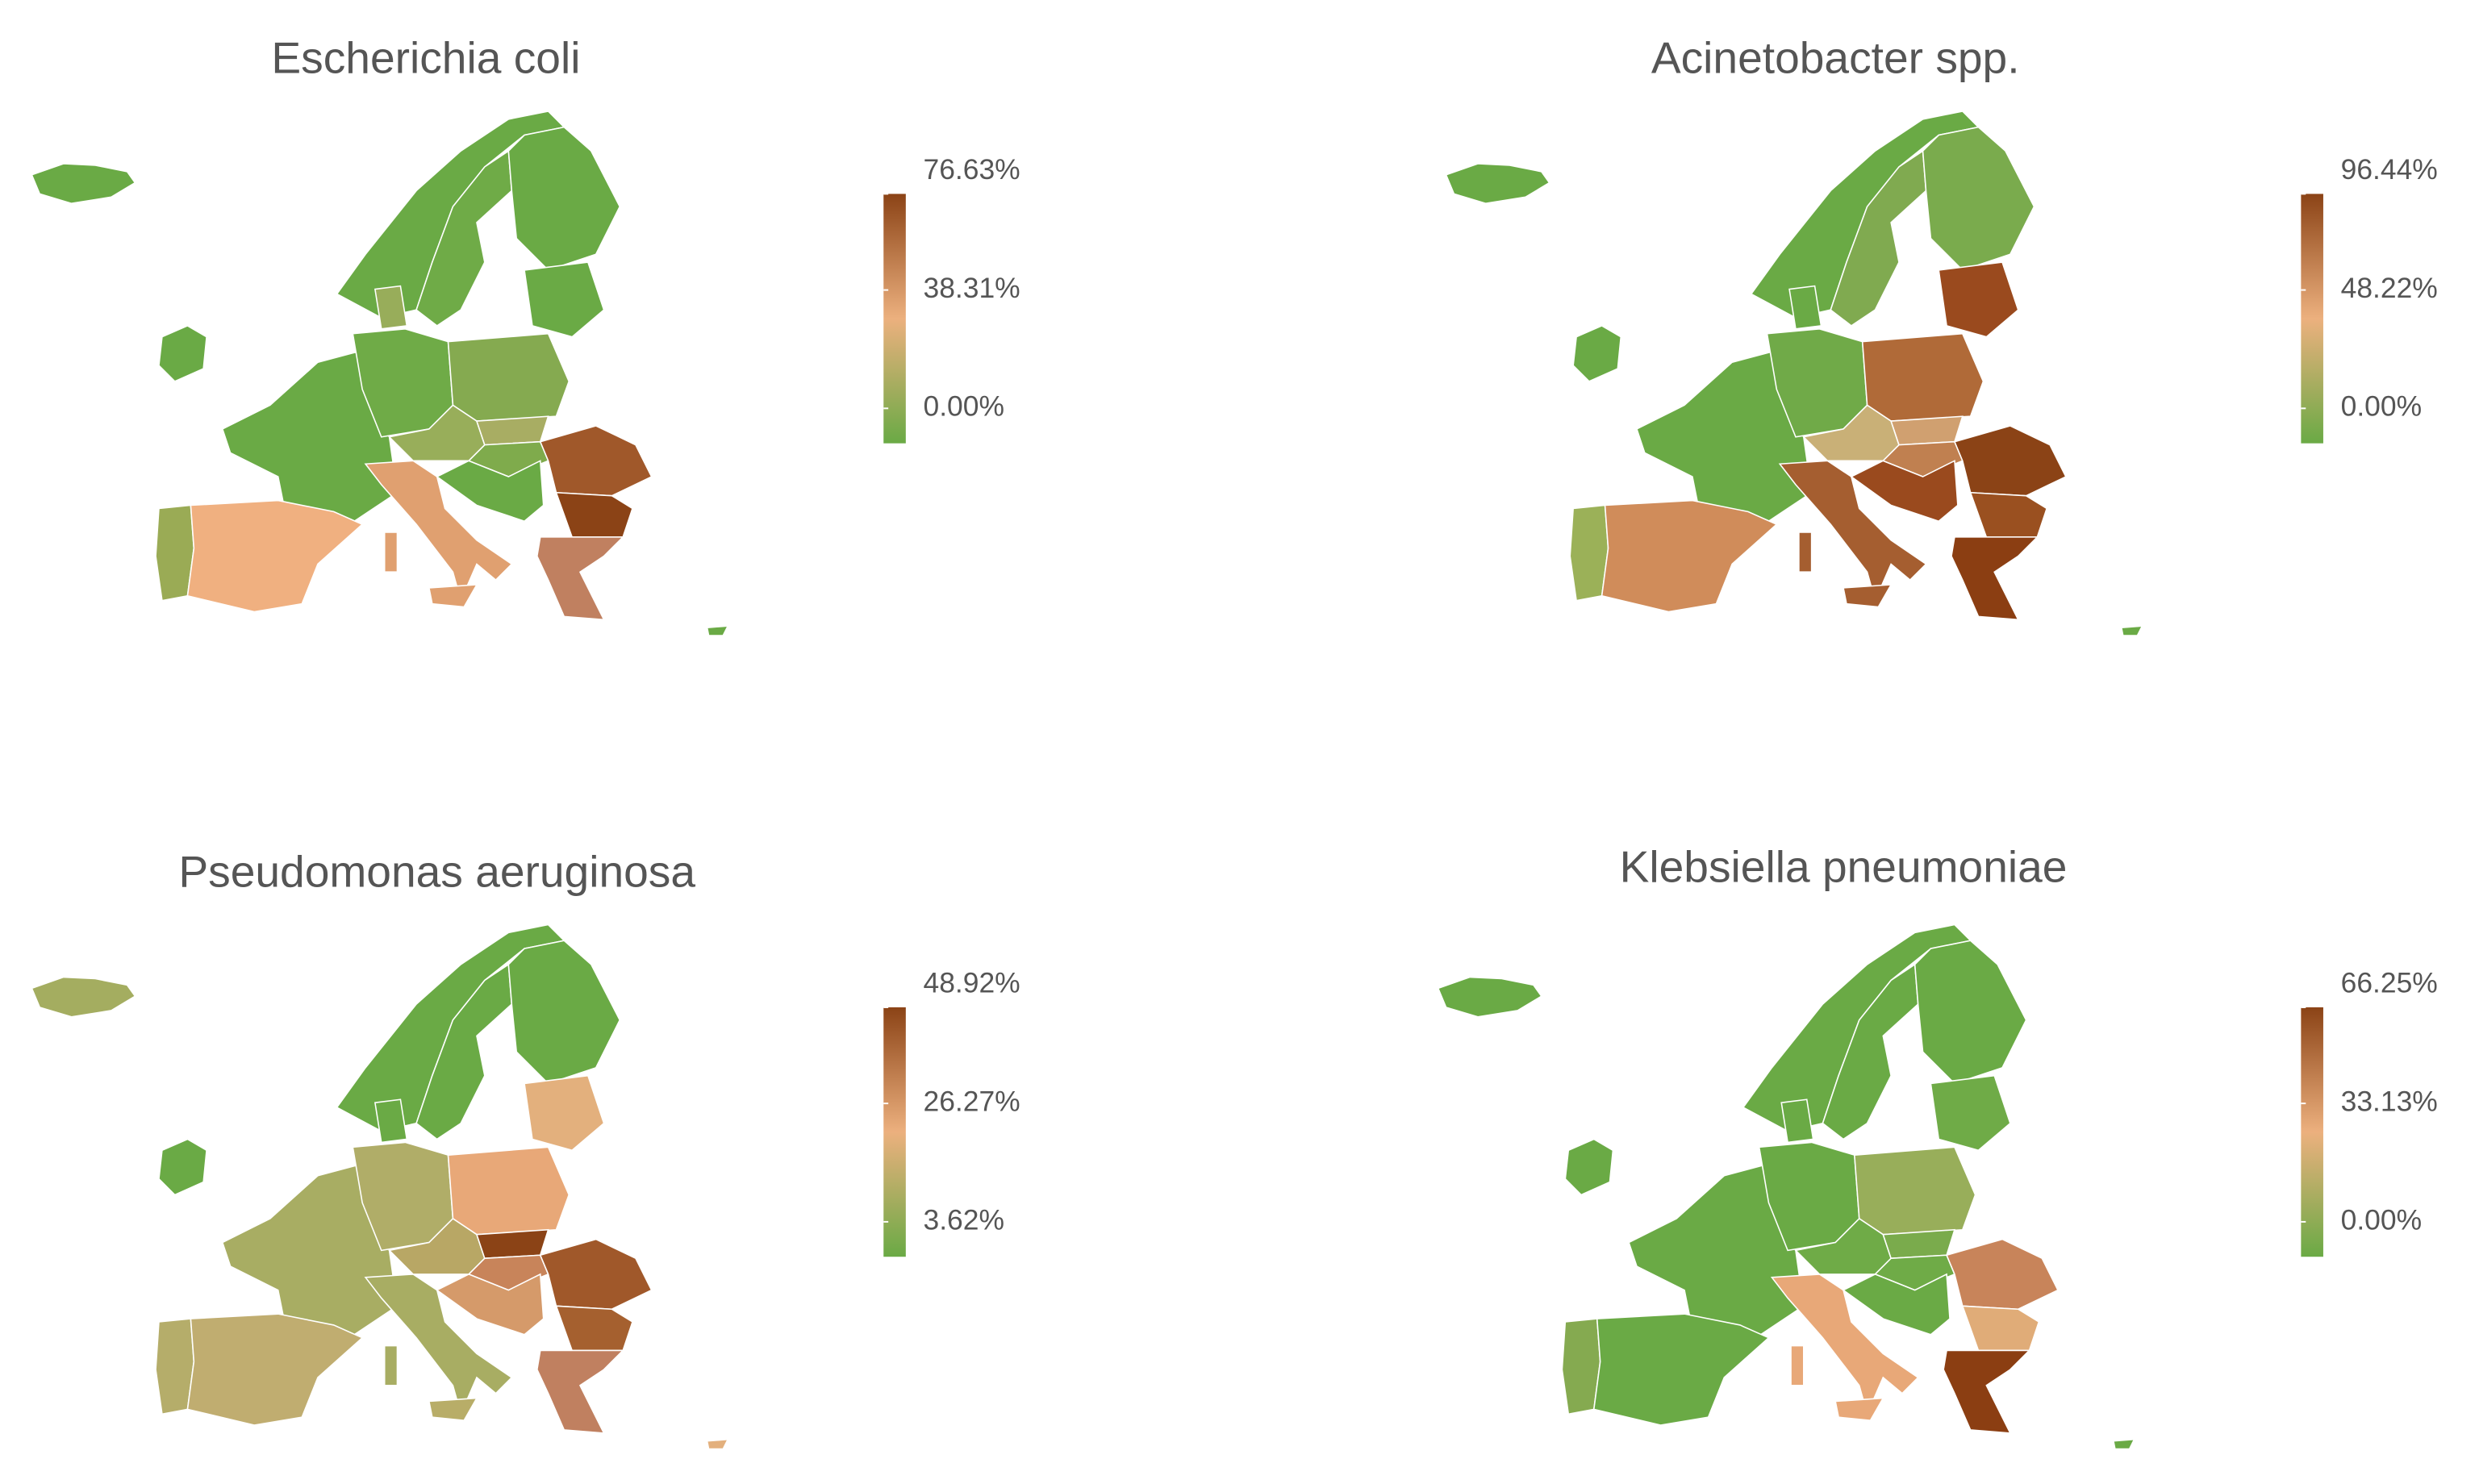 The image size is (2479, 1484). I want to click on color-legend: 0.00% 33.13% 66.25%, so click(2369, 1112).